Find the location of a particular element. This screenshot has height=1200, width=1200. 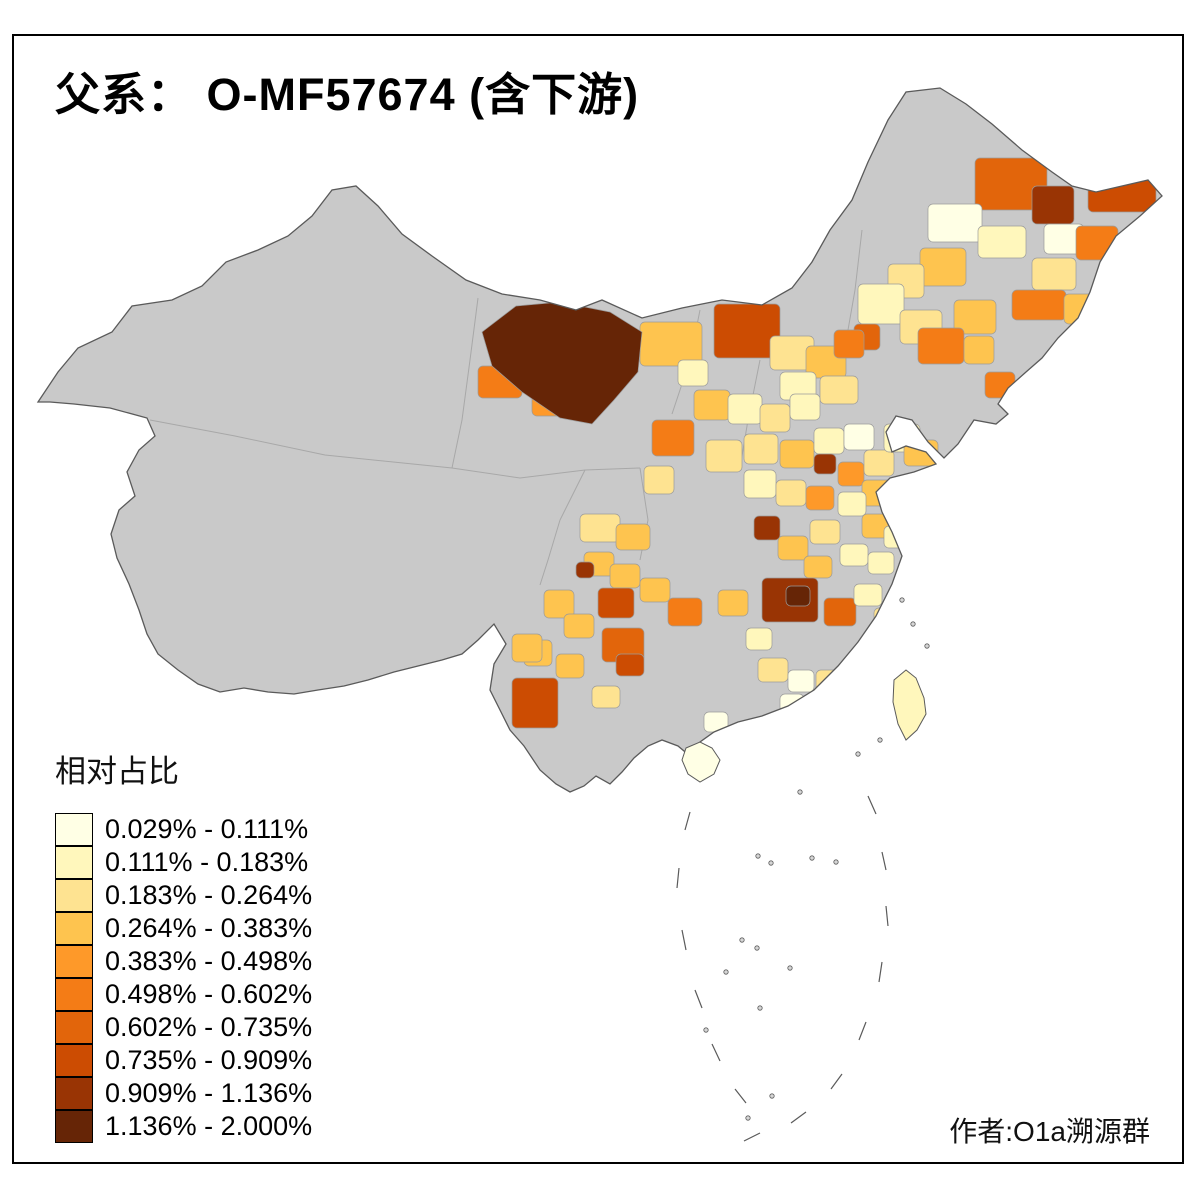

legend-row: 1.136% - 2.000% is located at coordinates (183, 1126).